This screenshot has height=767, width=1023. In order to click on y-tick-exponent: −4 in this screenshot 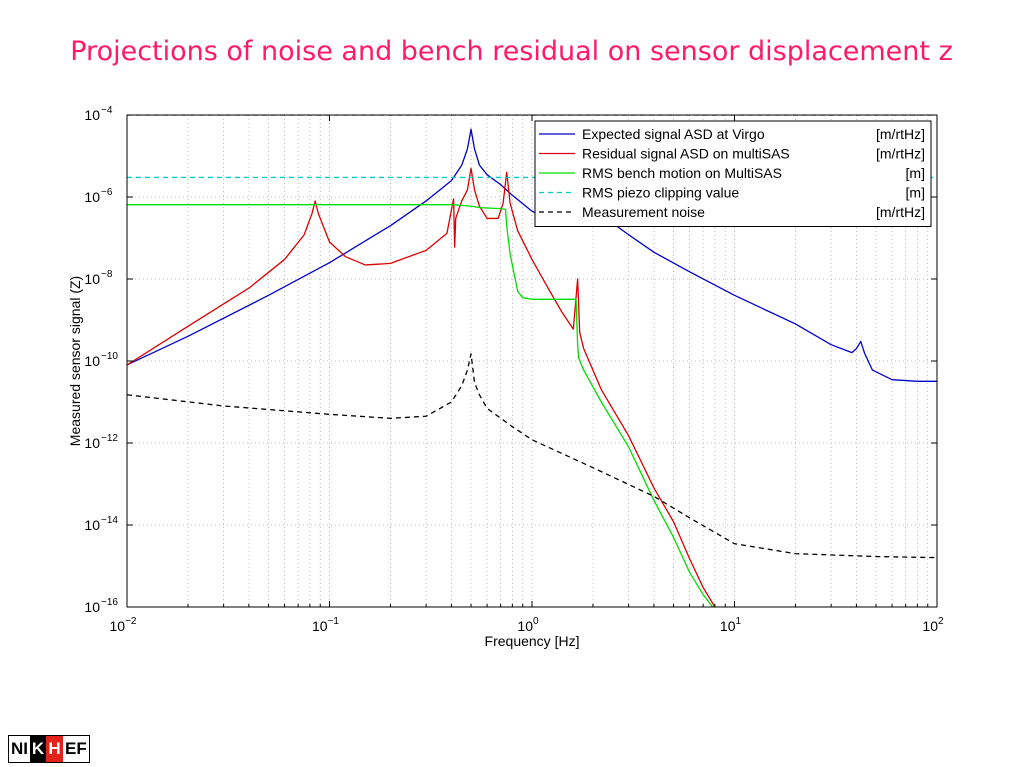, I will do `click(107, 110)`.